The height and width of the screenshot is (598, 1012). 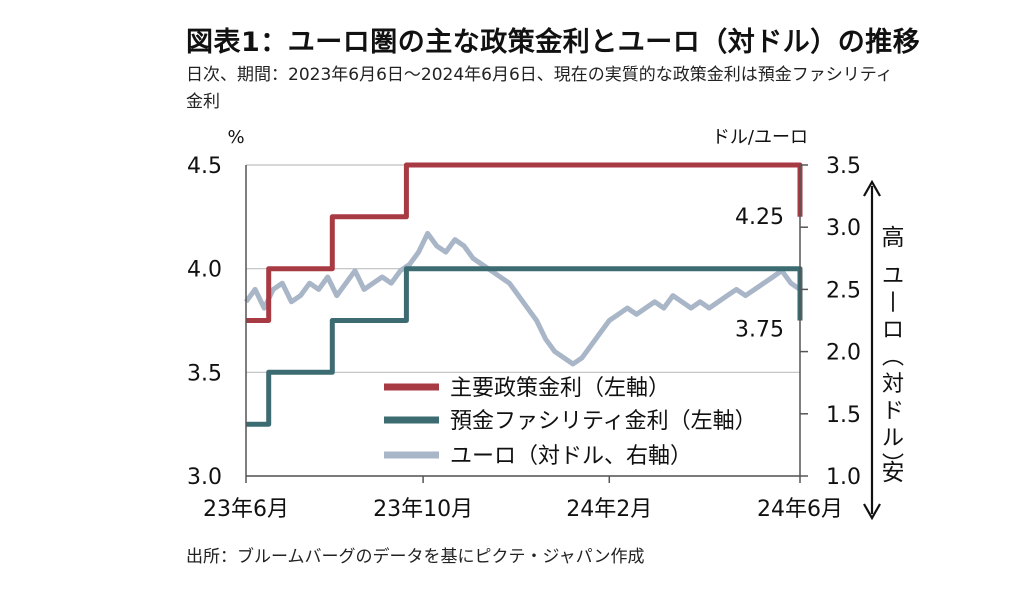 What do you see at coordinates (560, 388) in the screenshot?
I see `legend-label: 主要政策金利（左軸）` at bounding box center [560, 388].